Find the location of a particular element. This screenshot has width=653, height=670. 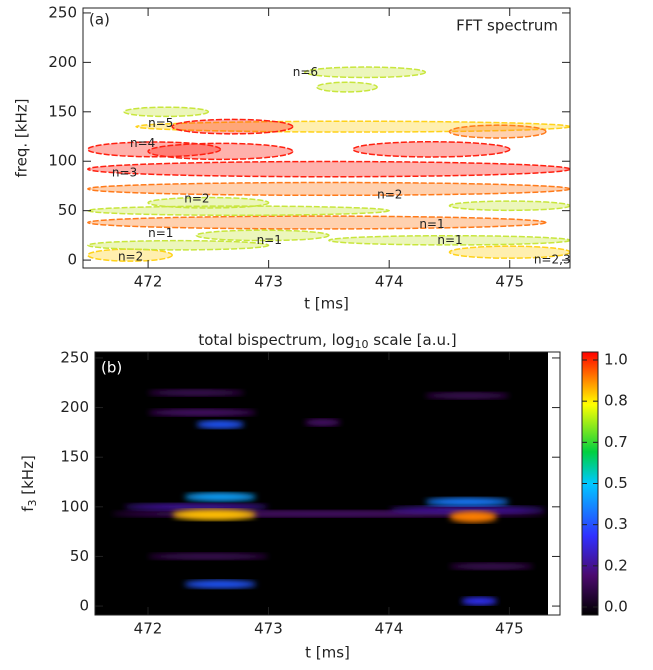

mode-label: n=2,3 is located at coordinates (552, 260).